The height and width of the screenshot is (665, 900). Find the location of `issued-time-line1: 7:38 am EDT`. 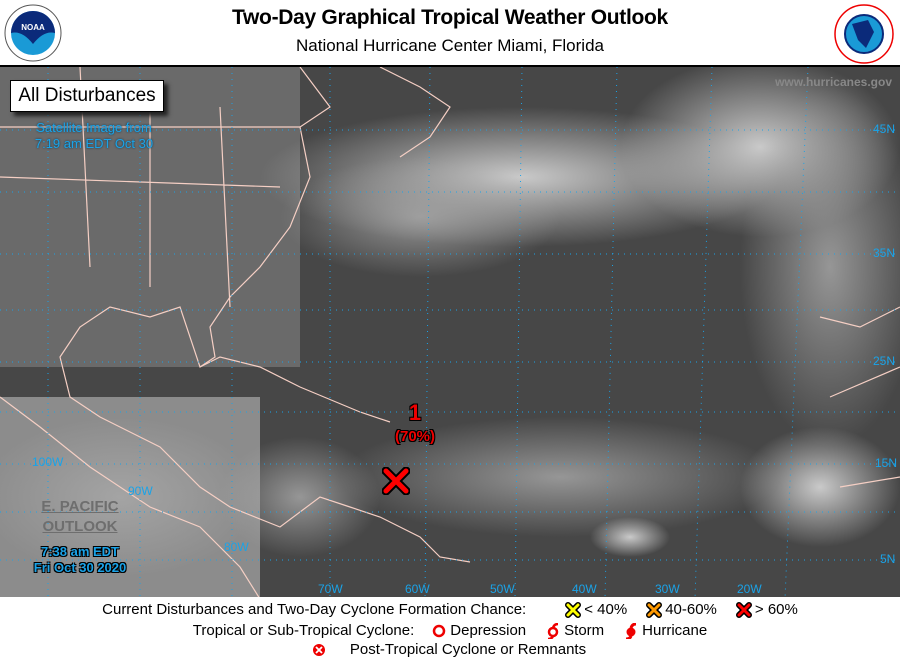

issued-time-line1: 7:38 am EDT is located at coordinates (80, 551).